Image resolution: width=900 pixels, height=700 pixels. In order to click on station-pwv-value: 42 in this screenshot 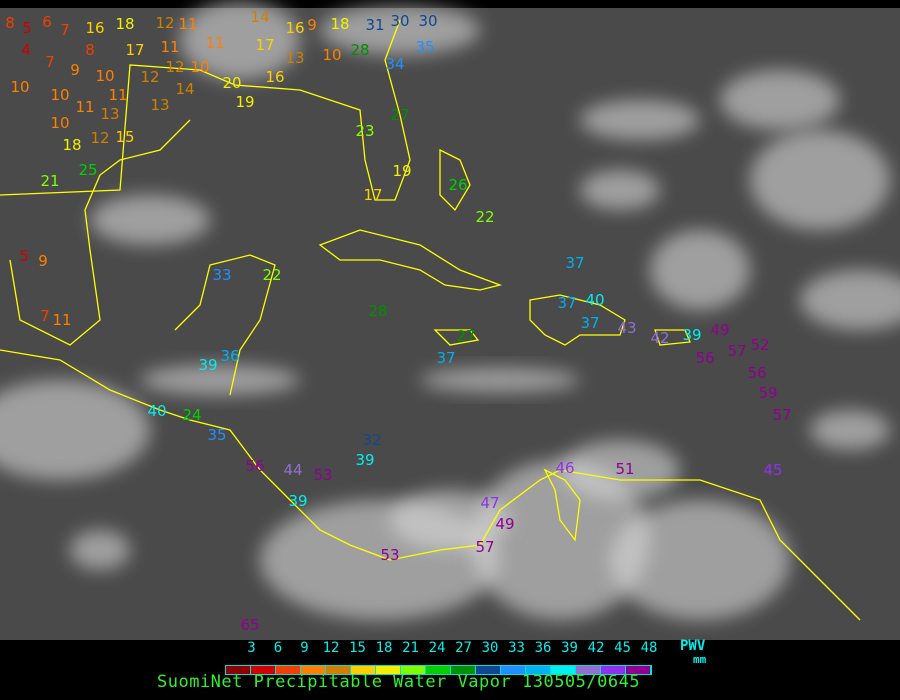, I will do `click(659, 338)`.